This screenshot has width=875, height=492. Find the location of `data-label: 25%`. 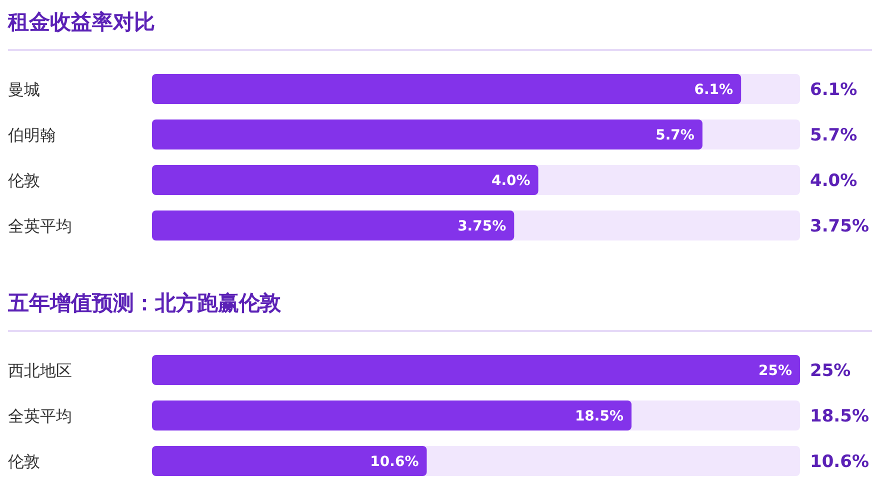

data-label: 25% is located at coordinates (775, 371).